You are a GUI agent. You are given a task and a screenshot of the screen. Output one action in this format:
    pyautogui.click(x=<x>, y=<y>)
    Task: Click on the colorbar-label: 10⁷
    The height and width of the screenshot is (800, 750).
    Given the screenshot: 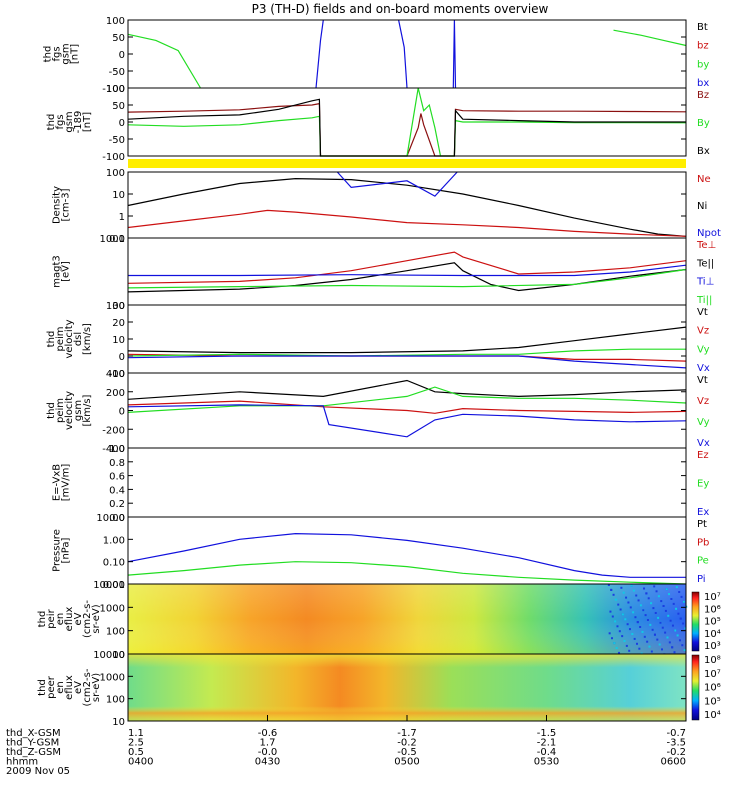 What is the action you would take?
    pyautogui.click(x=712, y=597)
    